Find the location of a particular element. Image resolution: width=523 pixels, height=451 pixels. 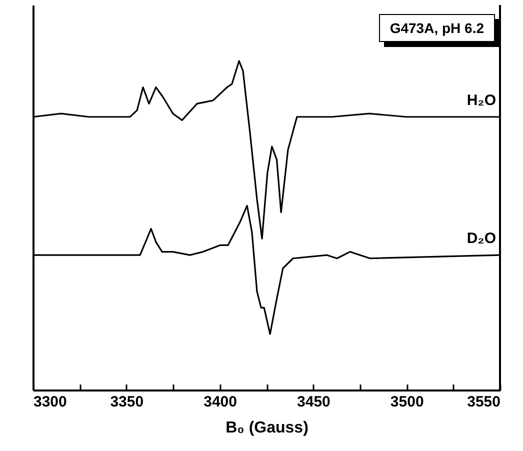

x-tick-label: 3400 is located at coordinates (220, 402).